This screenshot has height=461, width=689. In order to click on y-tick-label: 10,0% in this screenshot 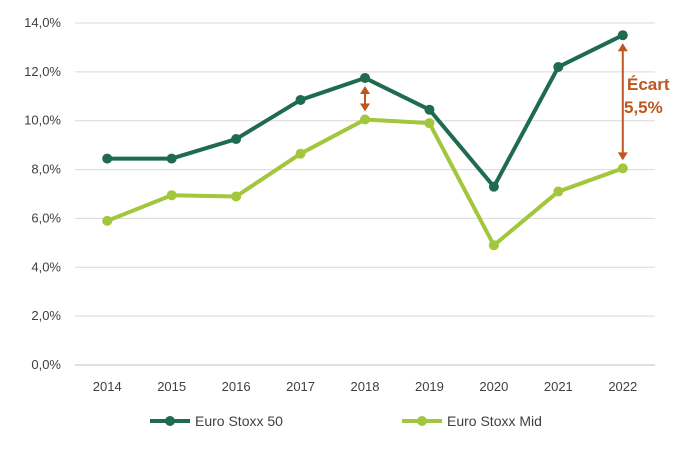, I will do `click(42, 120)`.